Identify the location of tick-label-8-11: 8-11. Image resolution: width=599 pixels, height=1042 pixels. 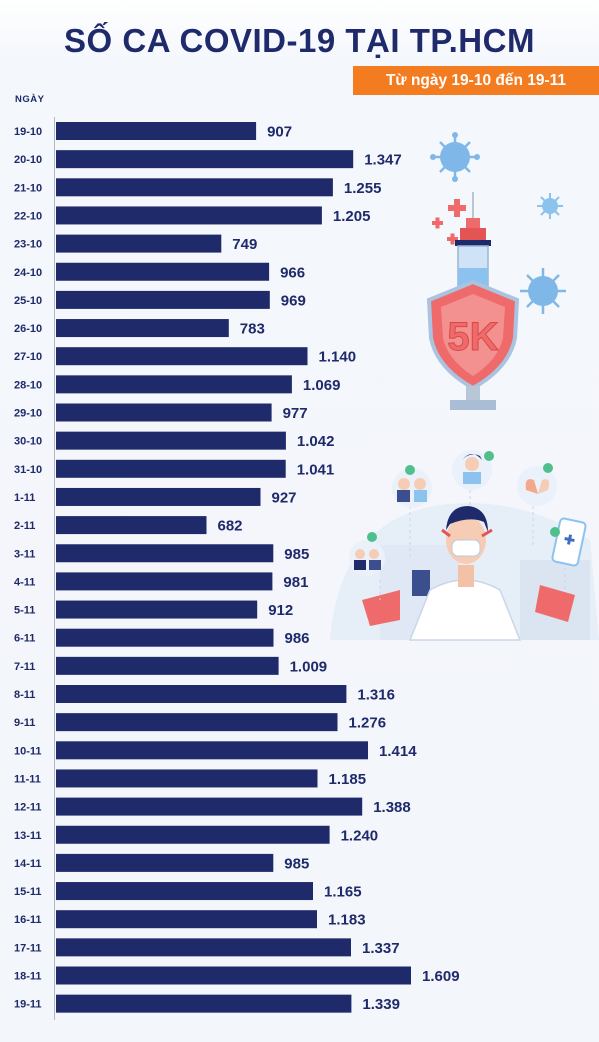
(24, 695).